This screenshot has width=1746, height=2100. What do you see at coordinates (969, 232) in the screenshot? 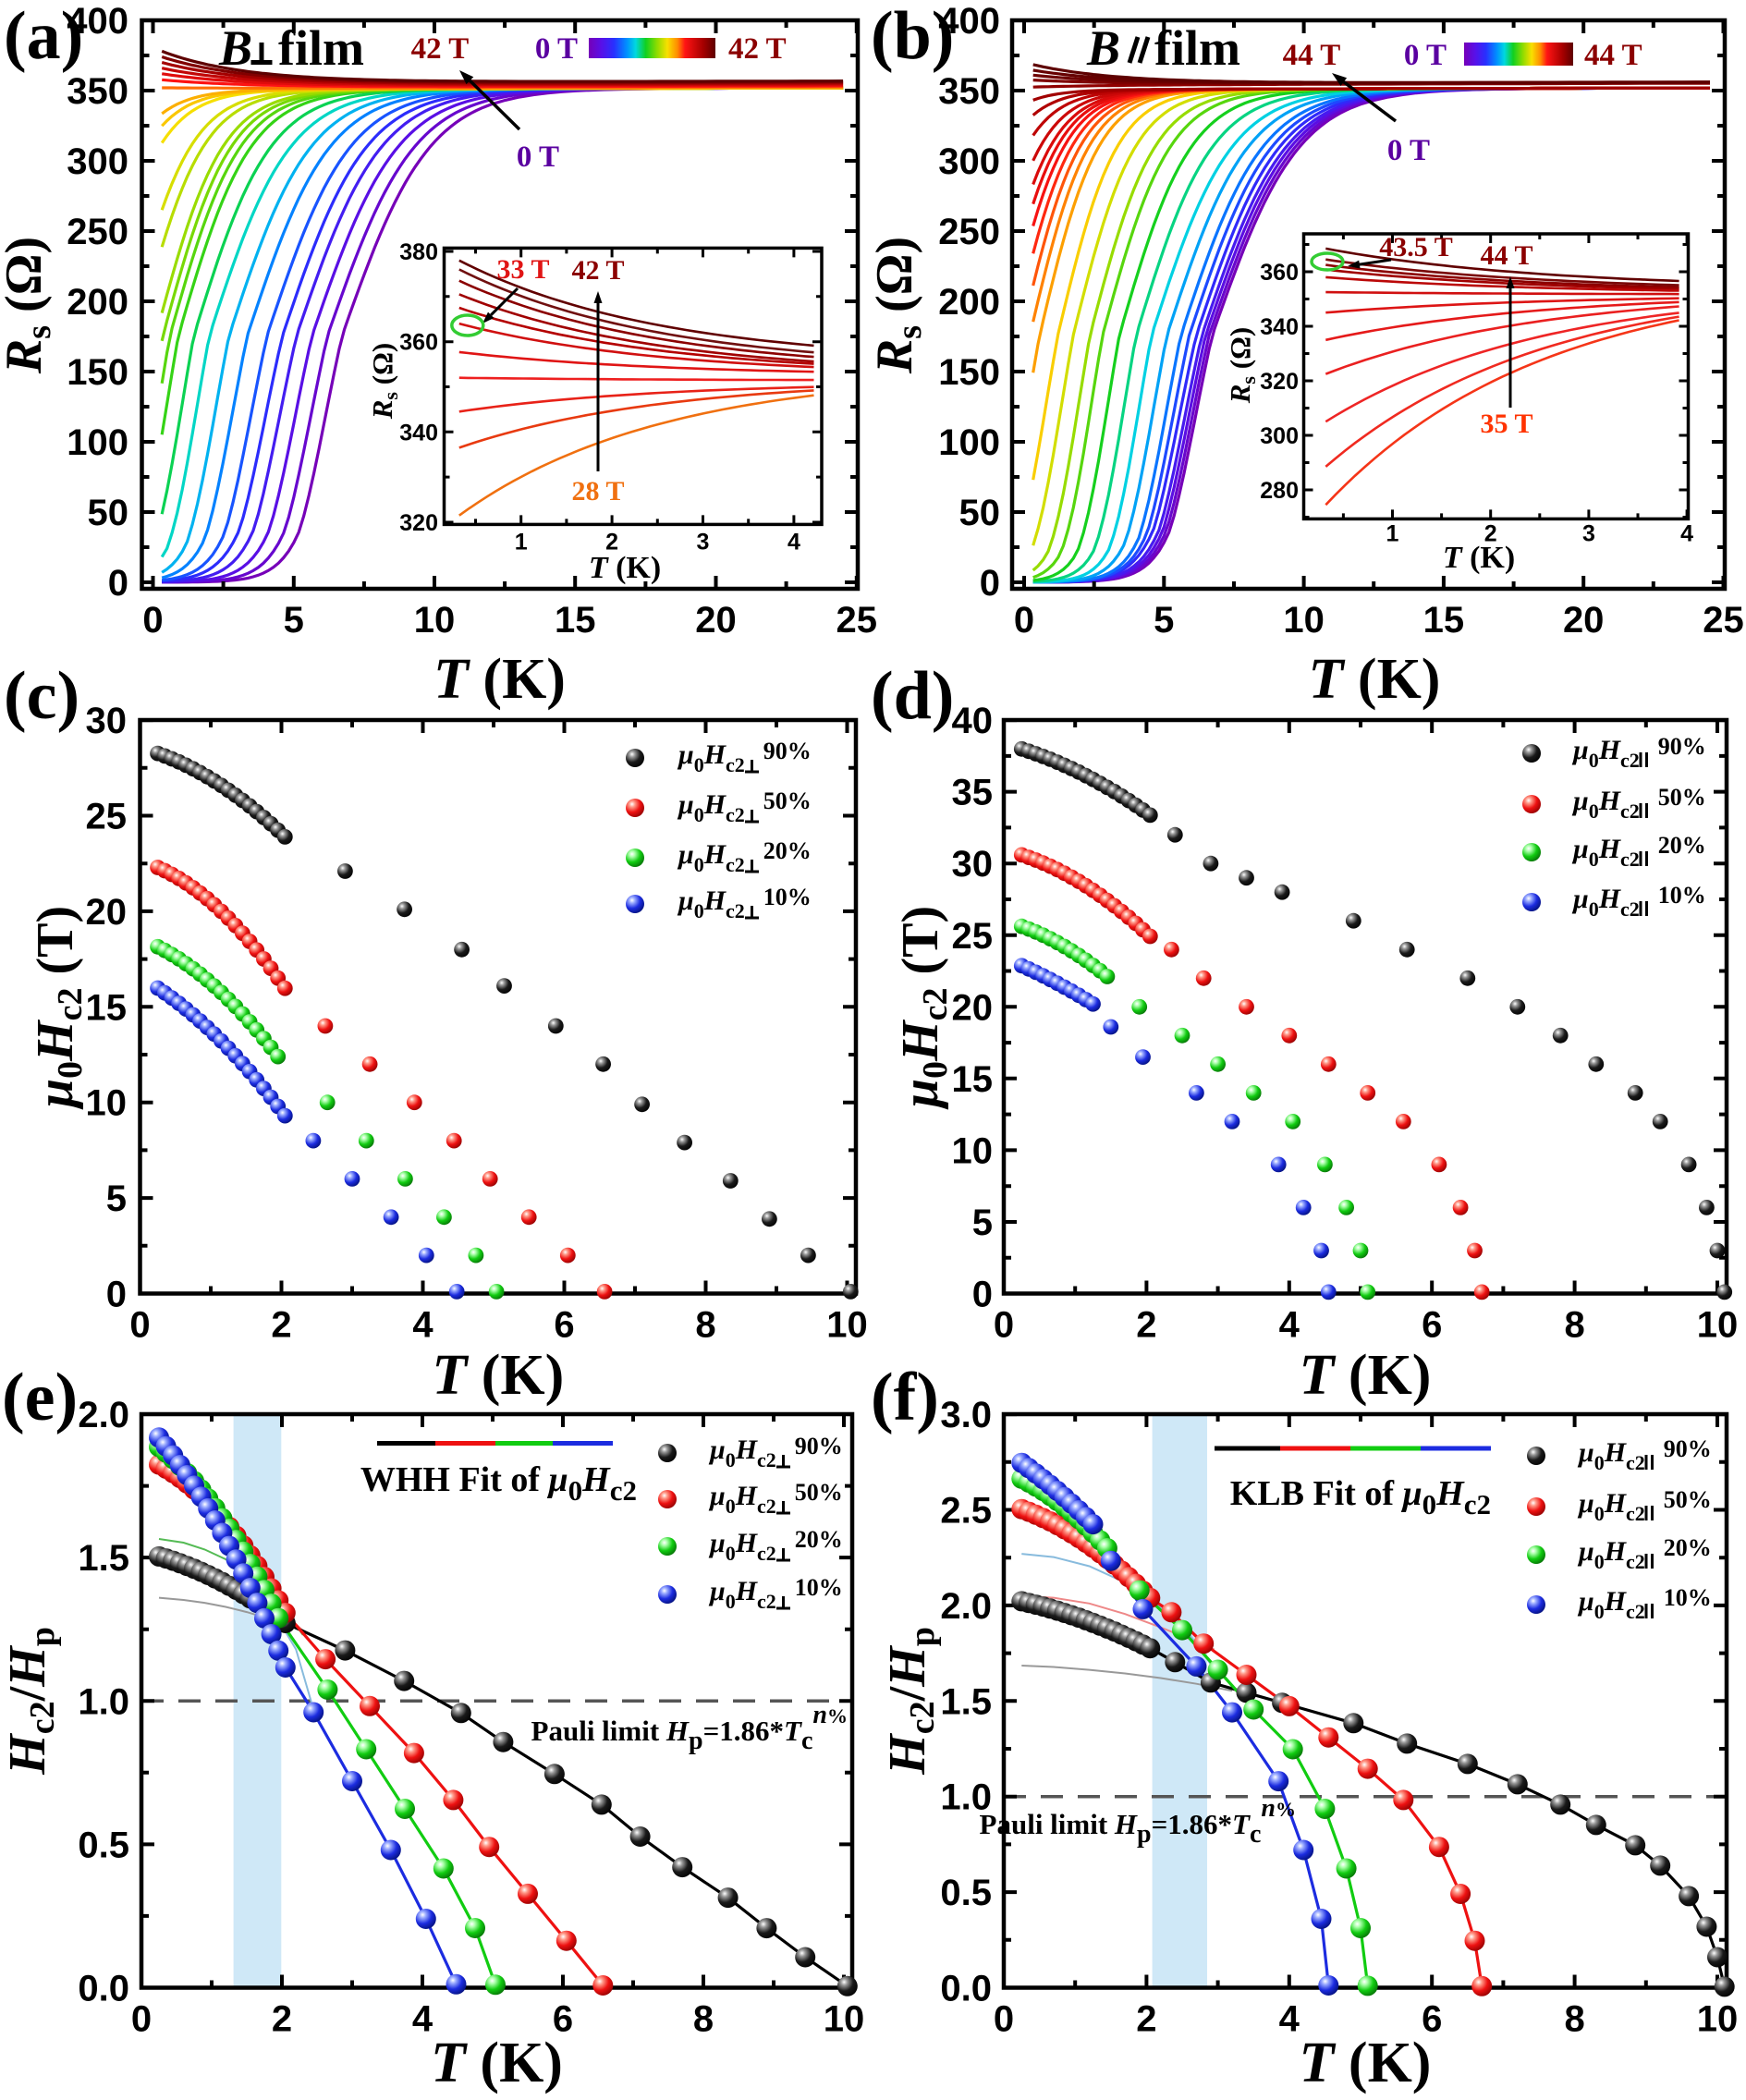
I see `svg-text: 250` at bounding box center [969, 232].